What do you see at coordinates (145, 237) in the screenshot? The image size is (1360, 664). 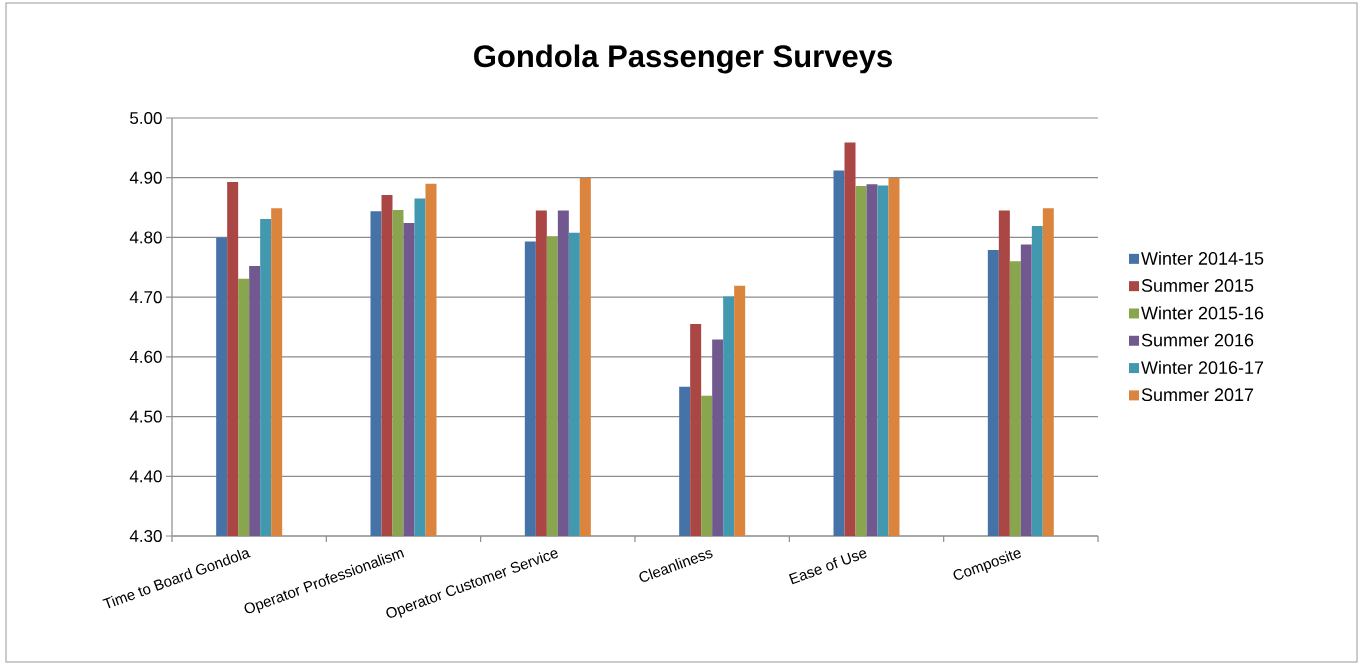 I see `y-tick-label: 4.80` at bounding box center [145, 237].